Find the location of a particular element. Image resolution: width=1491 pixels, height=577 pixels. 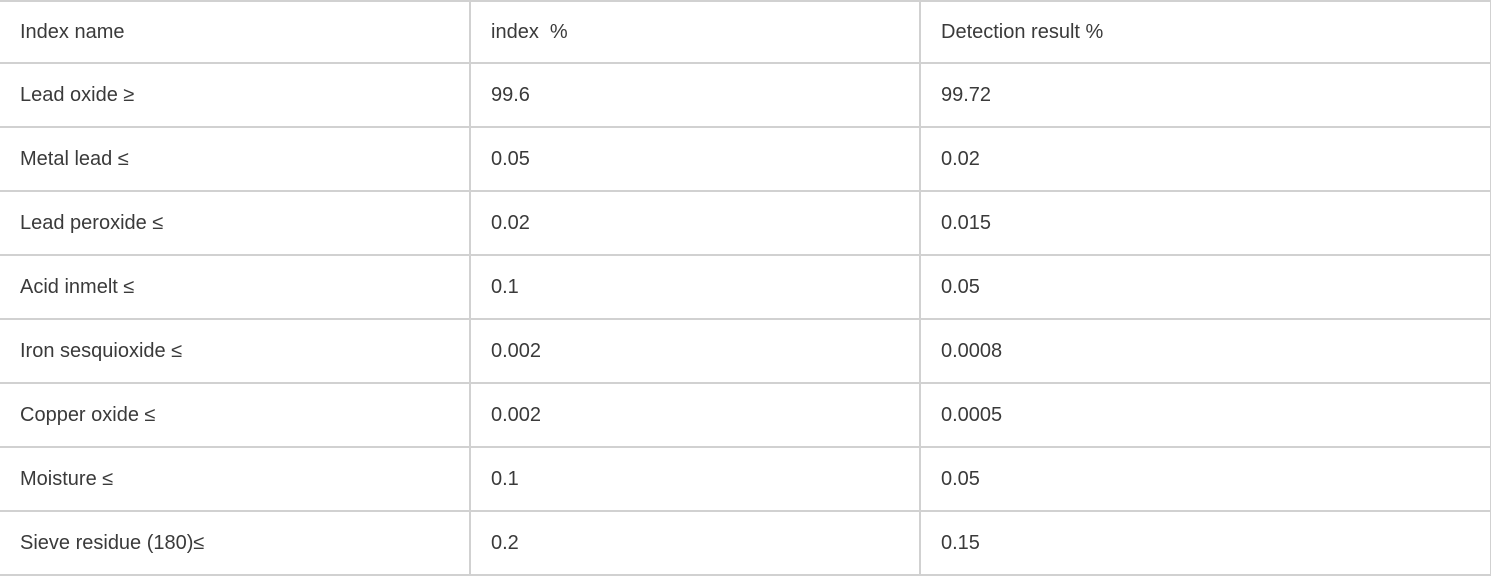

cell-index-value: 0.05 is located at coordinates (695, 159).